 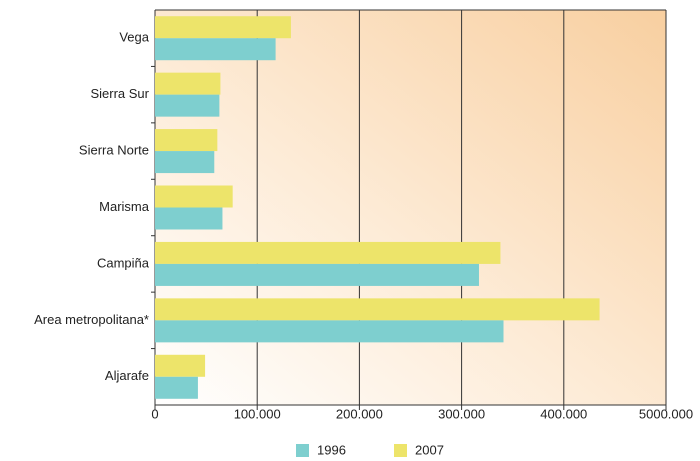 What do you see at coordinates (461, 413) in the screenshot?
I see `x-tick-label: 300.000` at bounding box center [461, 413].